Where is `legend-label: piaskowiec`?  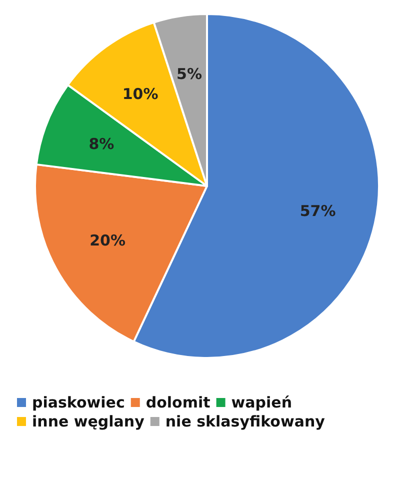
legend-label: piaskowiec is located at coordinates (78, 403).